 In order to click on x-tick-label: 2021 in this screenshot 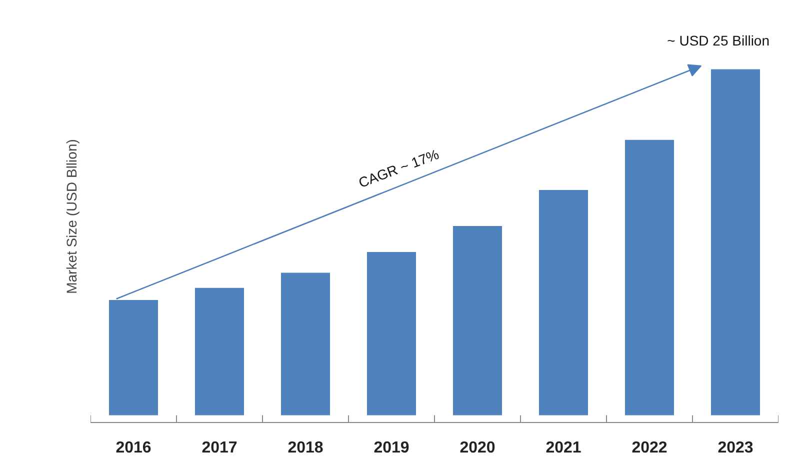, I will do `click(564, 448)`.